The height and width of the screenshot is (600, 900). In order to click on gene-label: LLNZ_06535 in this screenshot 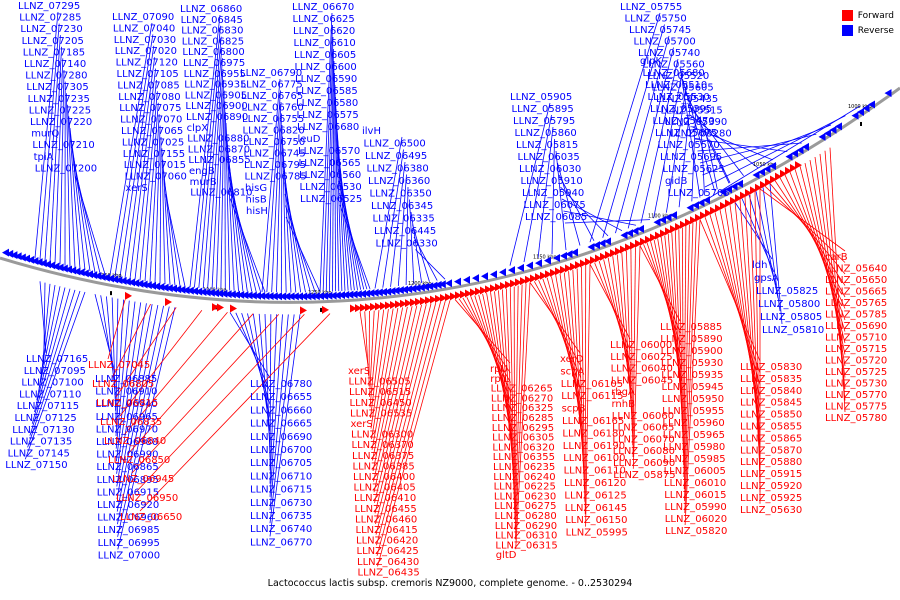, I will do `click(381, 413)`.